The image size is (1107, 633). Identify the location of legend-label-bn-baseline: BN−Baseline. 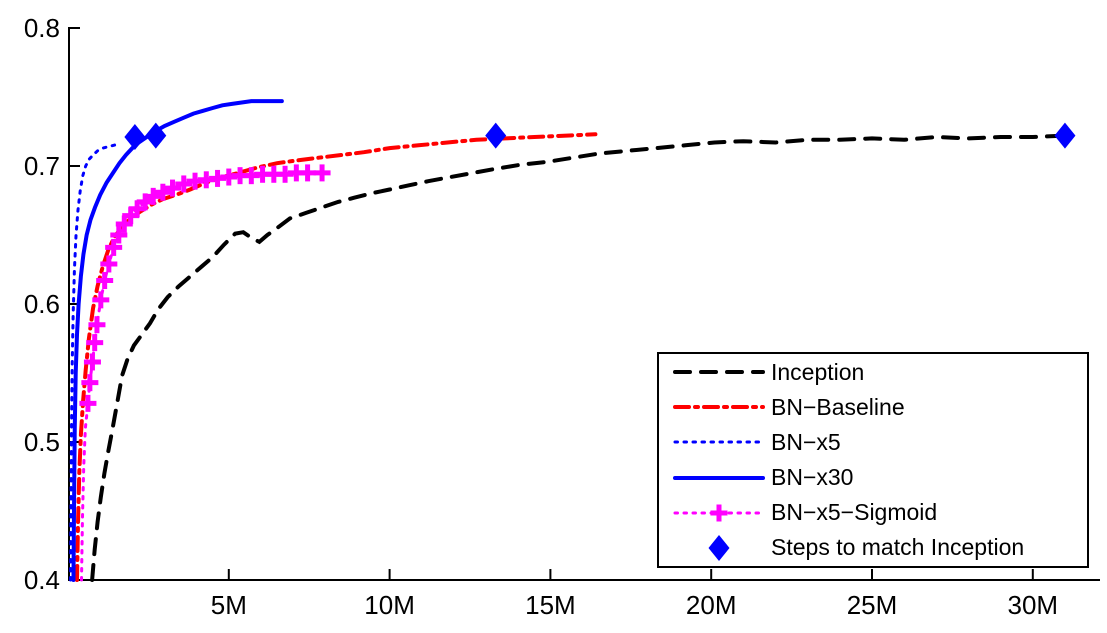
(838, 406).